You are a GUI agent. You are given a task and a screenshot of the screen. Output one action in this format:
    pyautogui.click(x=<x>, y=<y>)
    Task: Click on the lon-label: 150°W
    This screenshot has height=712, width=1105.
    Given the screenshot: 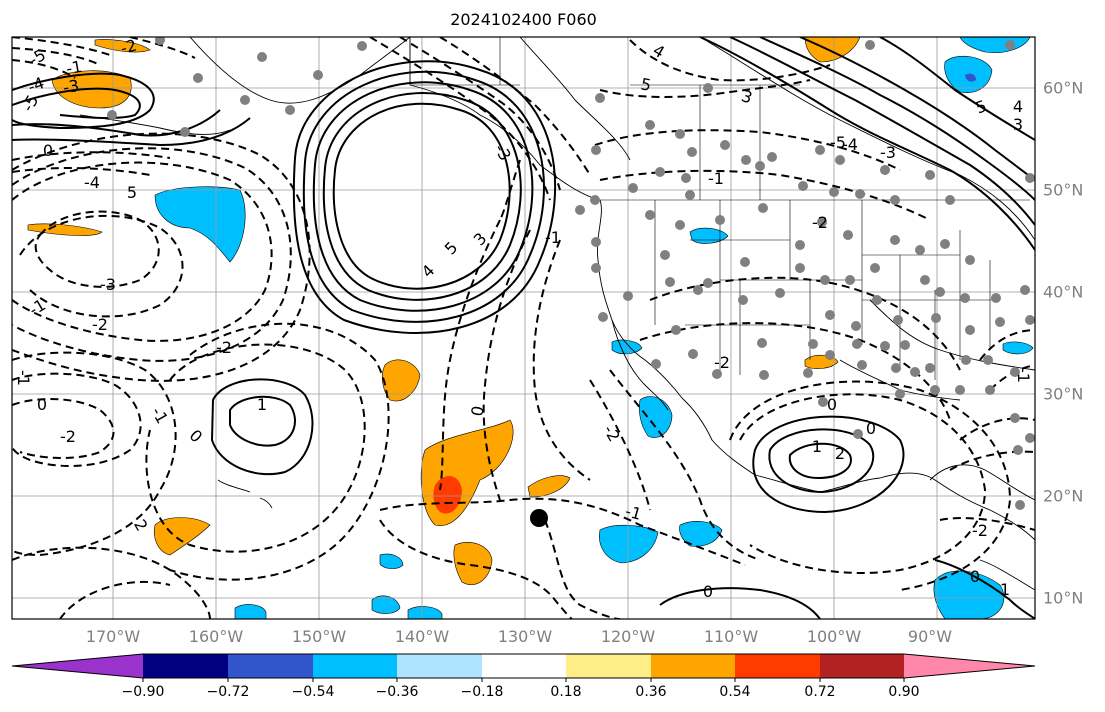 What is the action you would take?
    pyautogui.click(x=319, y=636)
    